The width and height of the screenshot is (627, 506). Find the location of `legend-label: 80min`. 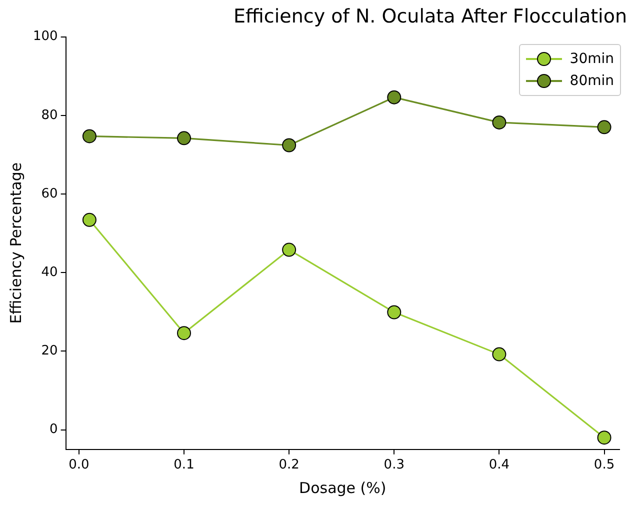

legend-label: 80min is located at coordinates (592, 81).